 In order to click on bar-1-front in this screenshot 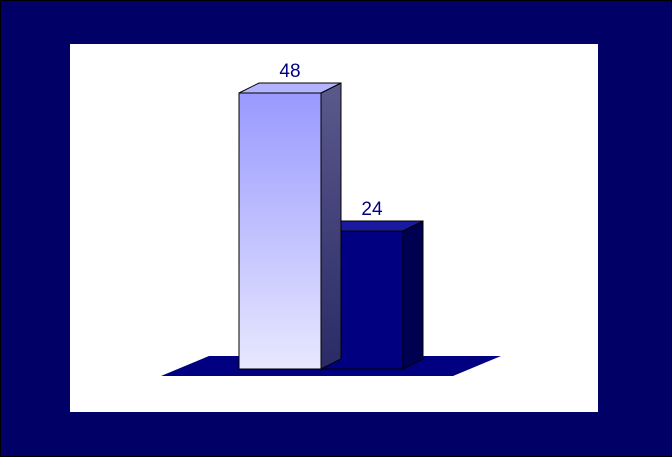, I will do `click(280, 231)`.